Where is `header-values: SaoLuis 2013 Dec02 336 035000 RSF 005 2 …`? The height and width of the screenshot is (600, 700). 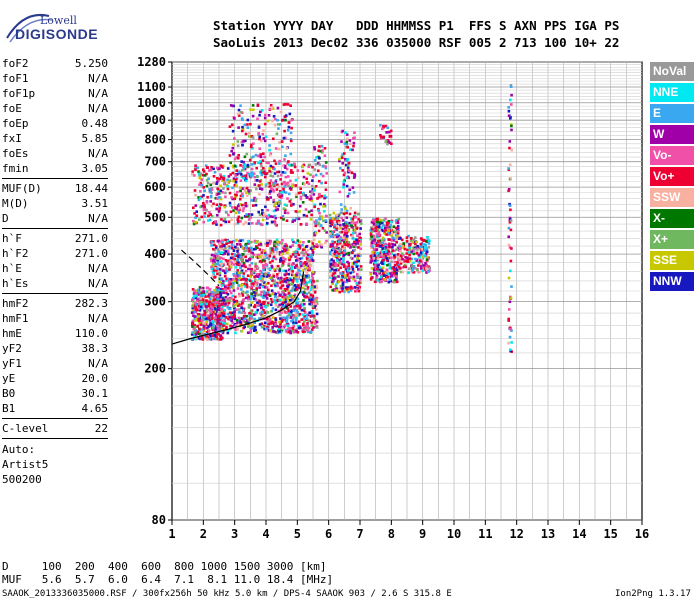 header-values: SaoLuis 2013 Dec02 336 035000 RSF 005 2 … is located at coordinates (416, 42).